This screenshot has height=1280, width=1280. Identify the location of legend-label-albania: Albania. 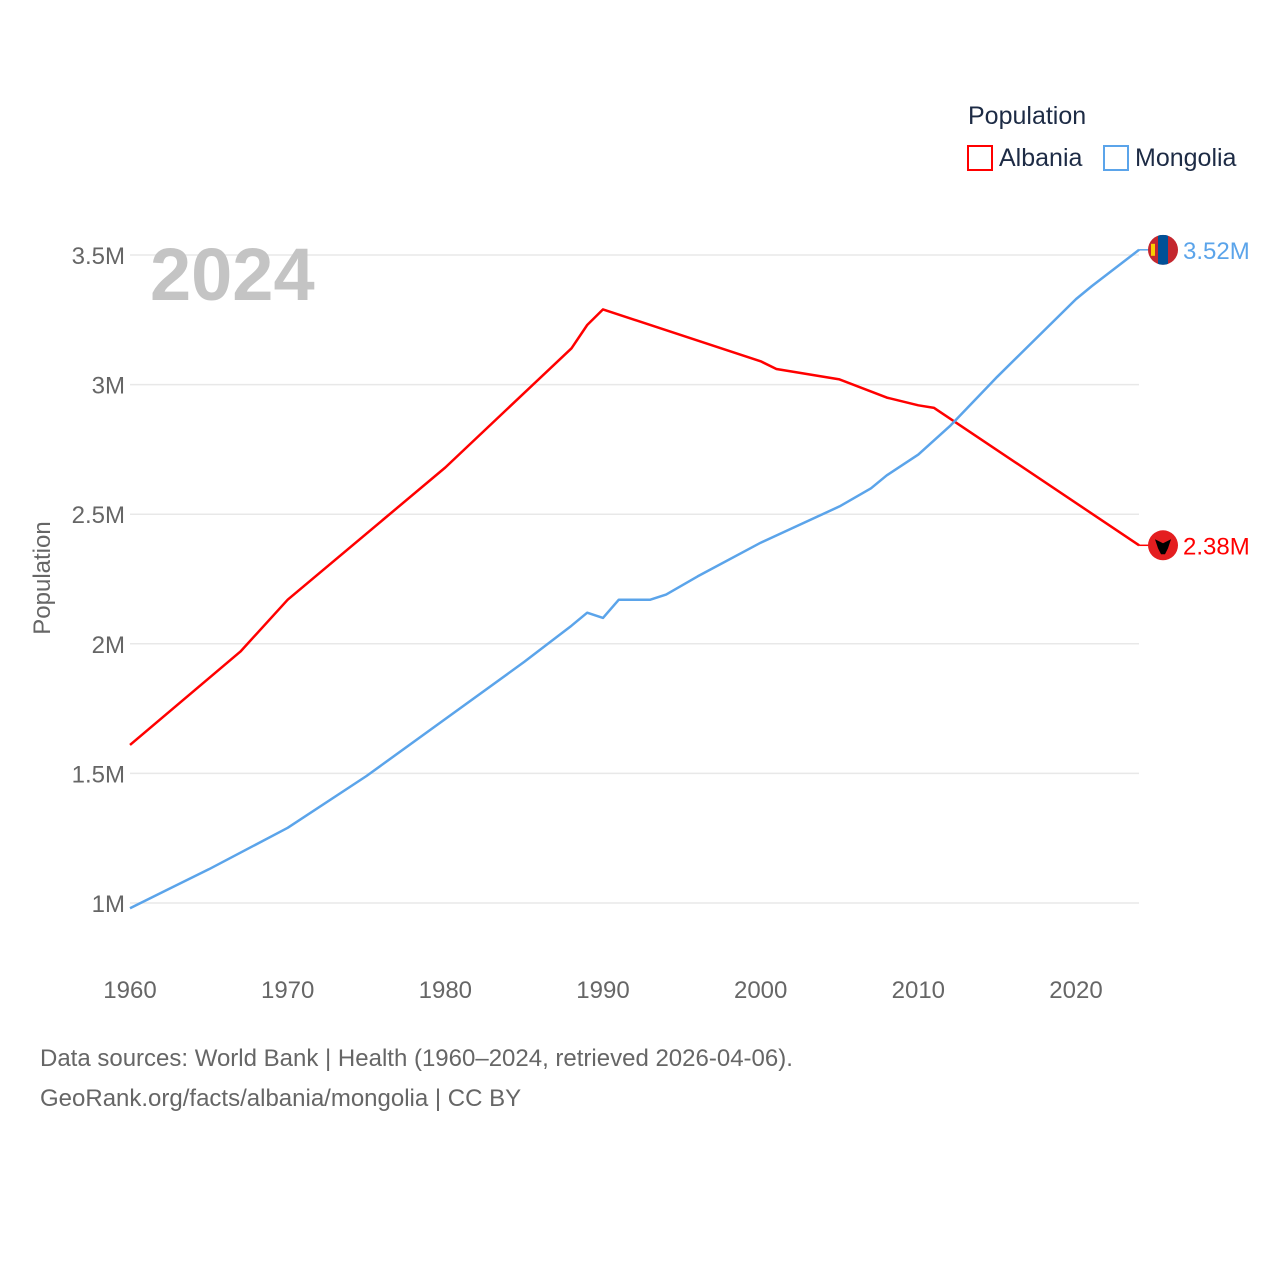
(1040, 158).